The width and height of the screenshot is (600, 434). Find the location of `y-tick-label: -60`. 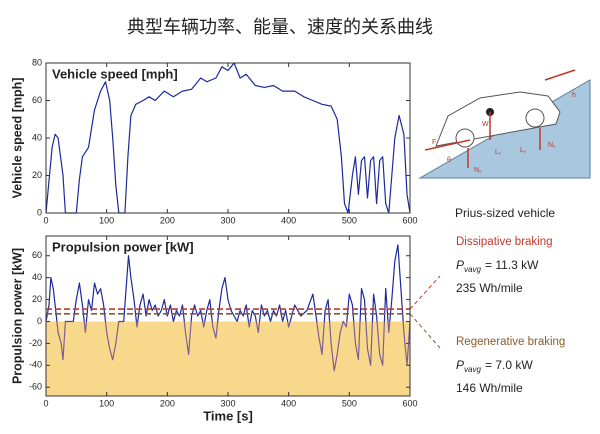

y-tick-label: -60 is located at coordinates (35, 387).